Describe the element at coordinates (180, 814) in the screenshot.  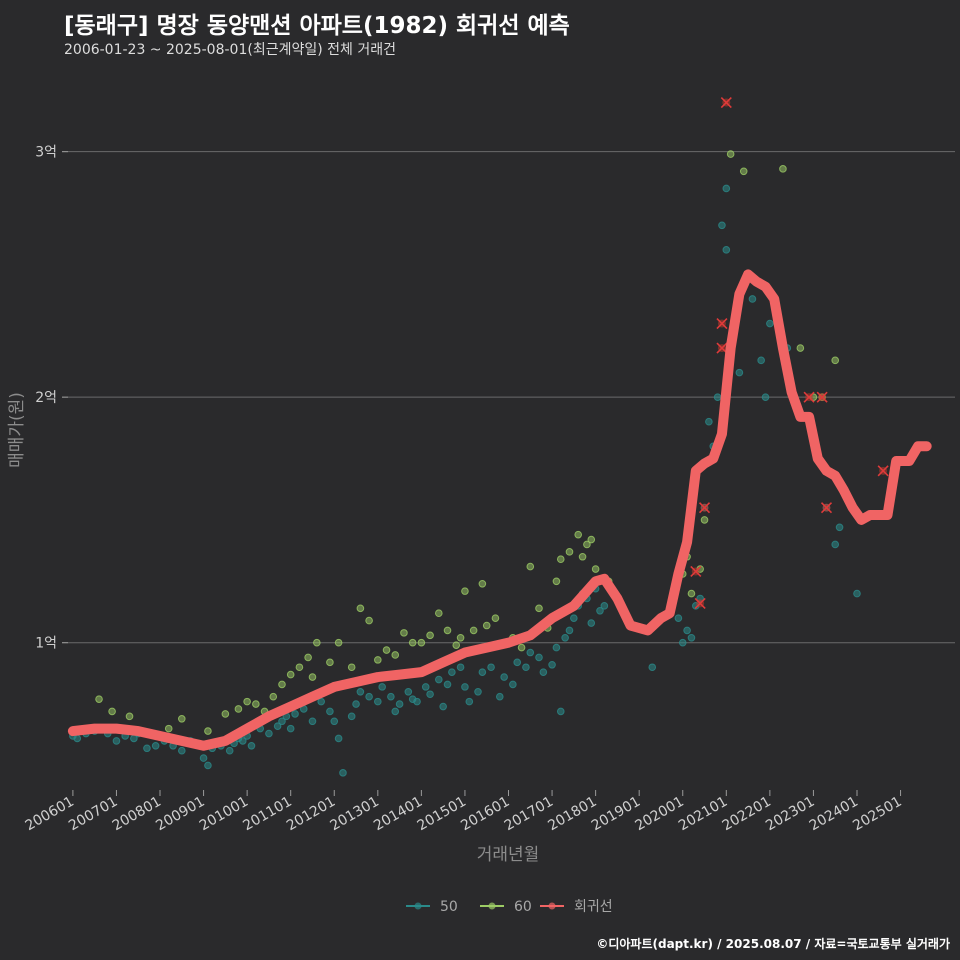
I see `x-tick-label: 200901` at that location.